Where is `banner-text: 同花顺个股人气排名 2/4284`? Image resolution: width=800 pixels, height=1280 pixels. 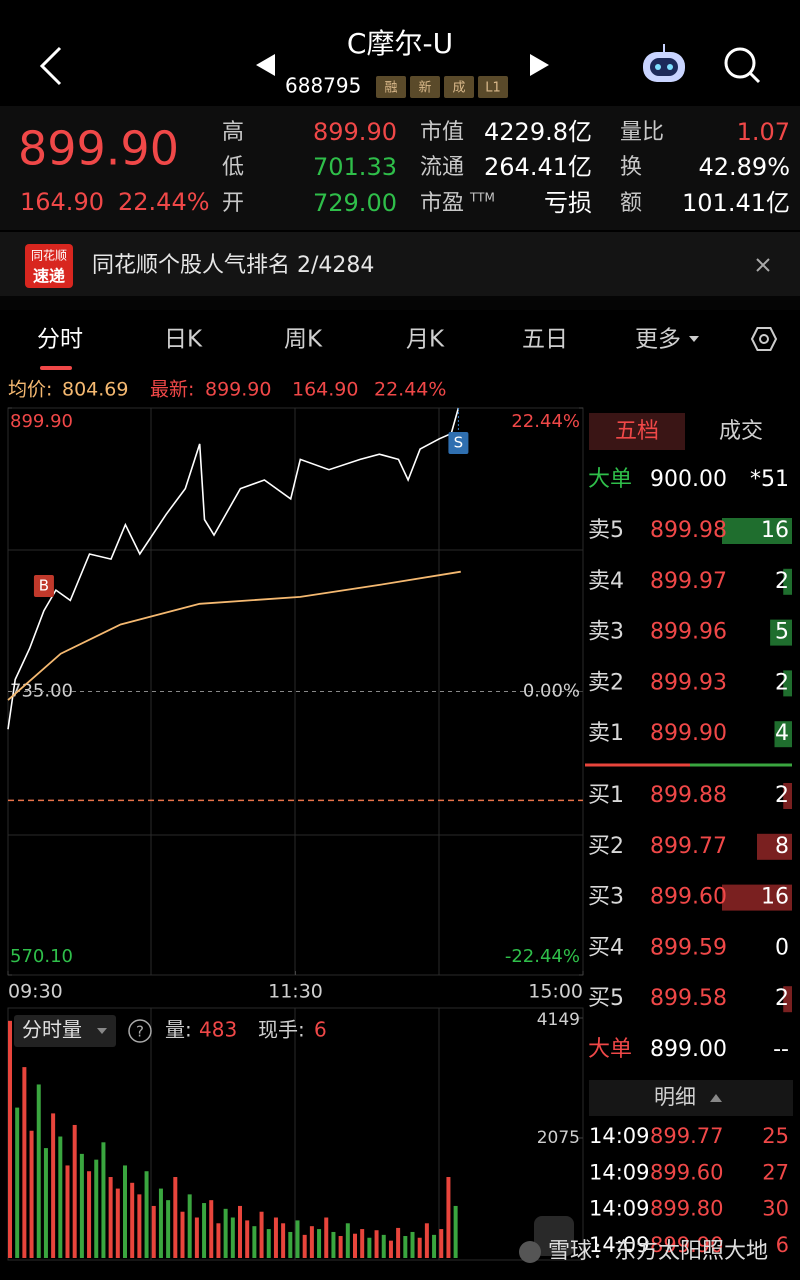 banner-text: 同花顺个股人气排名 2/4284 is located at coordinates (233, 265).